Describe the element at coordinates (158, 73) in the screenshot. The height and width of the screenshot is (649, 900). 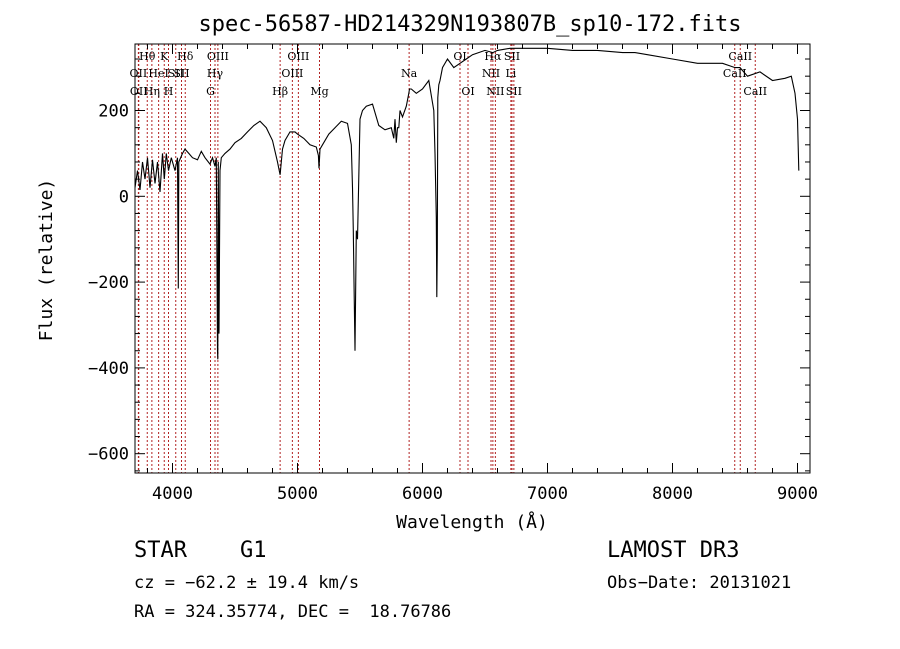
I see `line-marker-label: HeI` at that location.